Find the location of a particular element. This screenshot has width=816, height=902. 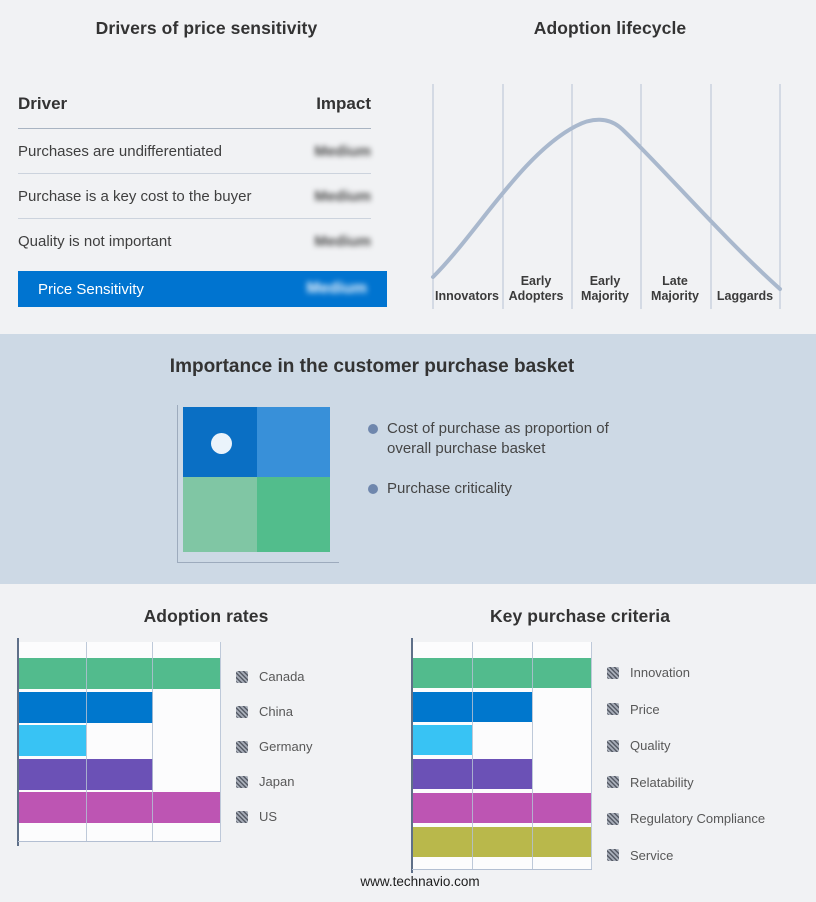

key-purchase-criteria-baseline is located at coordinates (502, 869).